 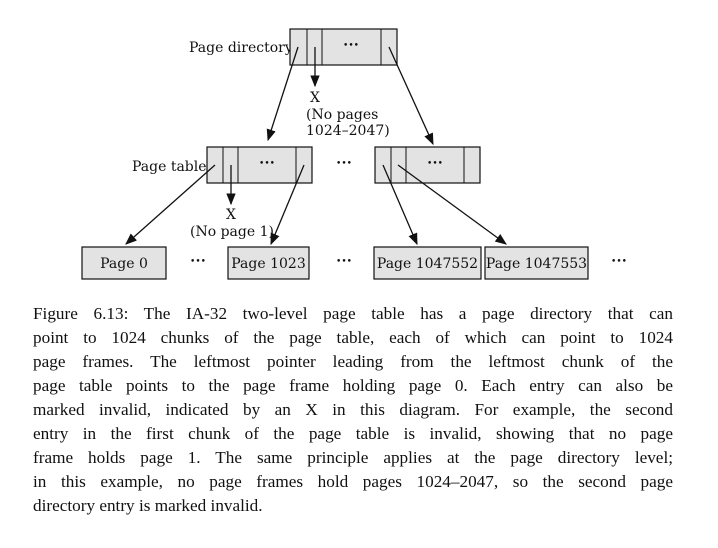 I want to click on chunk-right-ellipsis: •••, so click(x=435, y=164).